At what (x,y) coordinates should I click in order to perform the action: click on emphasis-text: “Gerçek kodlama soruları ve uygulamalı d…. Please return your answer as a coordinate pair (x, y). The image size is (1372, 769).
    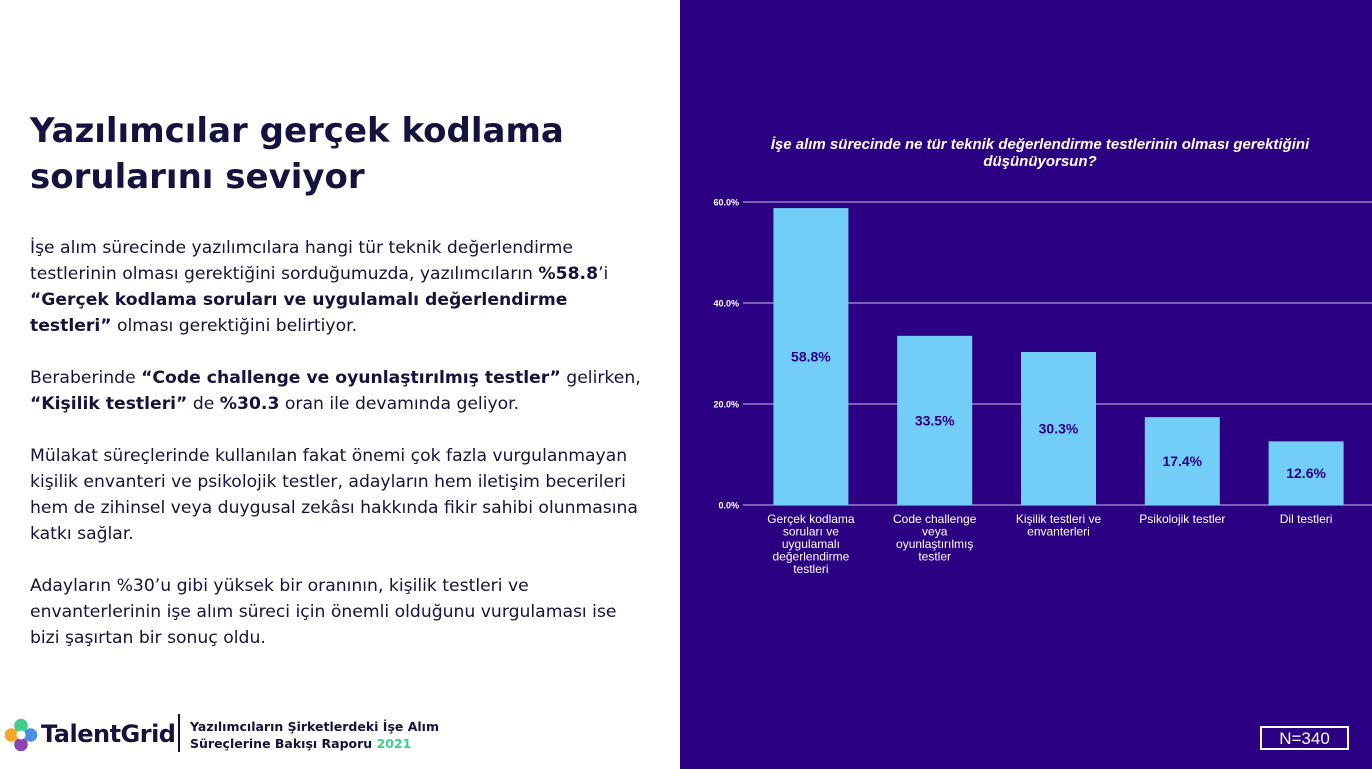
    Looking at the image, I should click on (299, 313).